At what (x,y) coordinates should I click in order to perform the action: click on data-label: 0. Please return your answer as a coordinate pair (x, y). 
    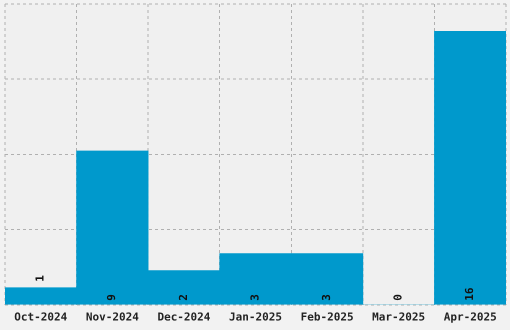
    Looking at the image, I should click on (398, 297).